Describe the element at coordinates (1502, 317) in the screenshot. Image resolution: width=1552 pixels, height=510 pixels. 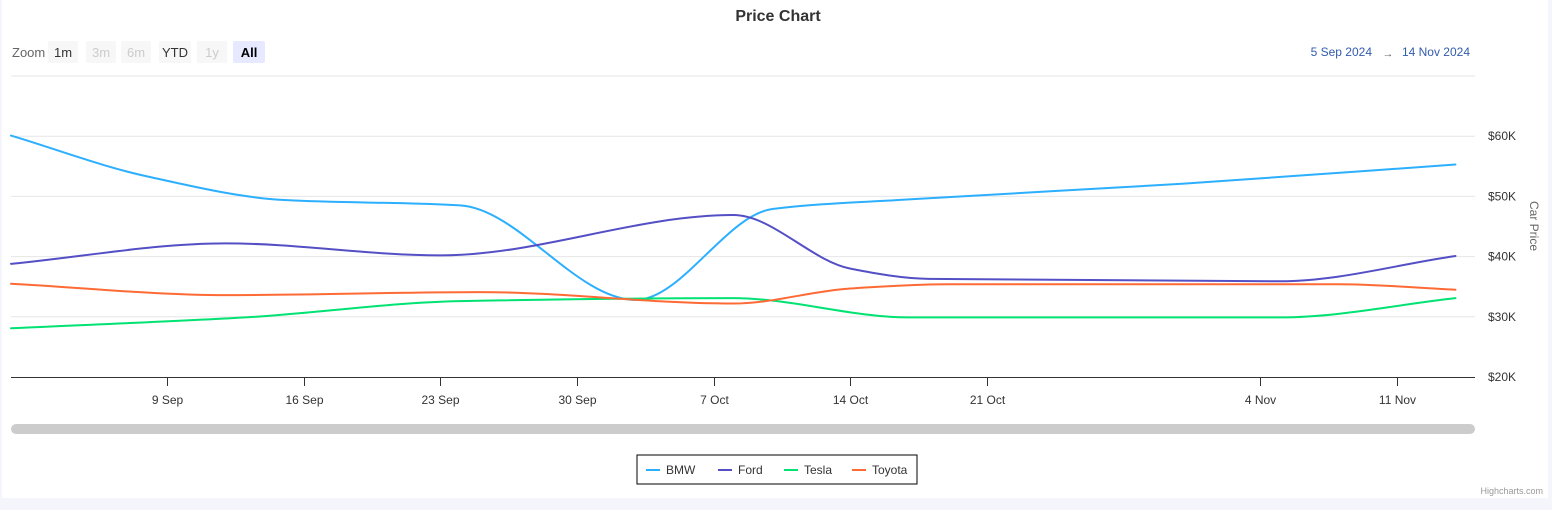
I see `y-tick-label: $30K` at that location.